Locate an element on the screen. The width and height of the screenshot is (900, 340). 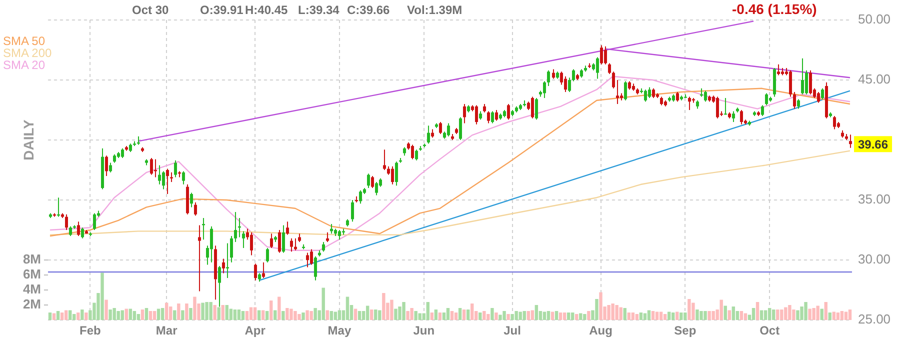
text: SMA 20 is located at coordinates (24, 65).